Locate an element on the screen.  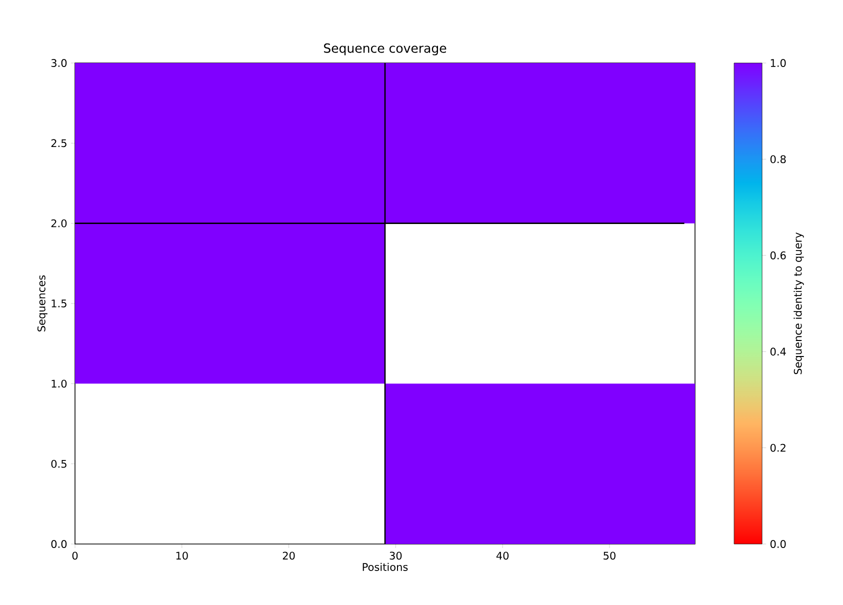
color-bar-label: 1.0 is located at coordinates (778, 63).